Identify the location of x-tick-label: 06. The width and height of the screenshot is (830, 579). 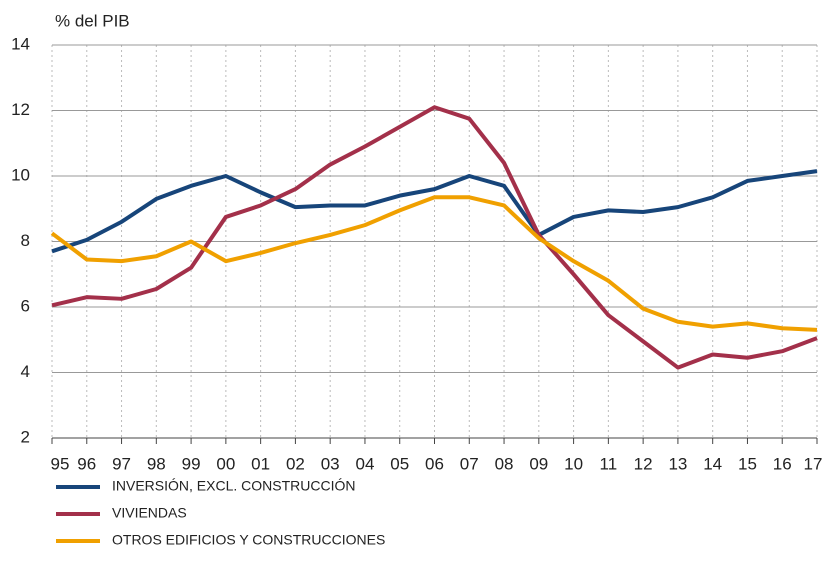
(434, 463).